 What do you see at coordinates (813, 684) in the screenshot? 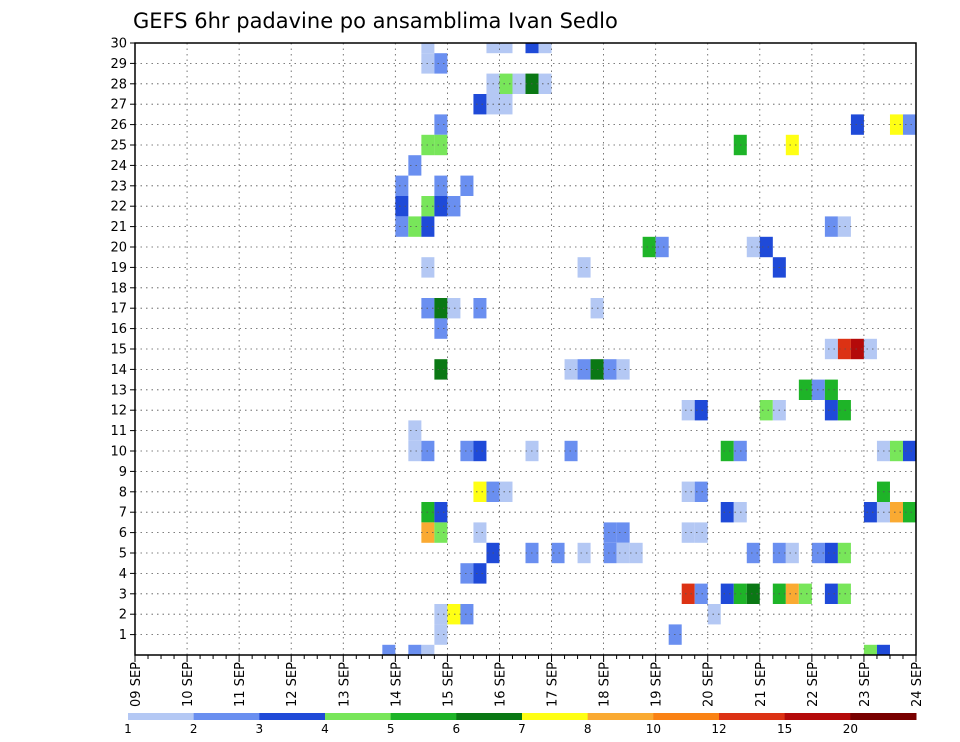
I see `x-tick-label: 22 SEP` at bounding box center [813, 684].